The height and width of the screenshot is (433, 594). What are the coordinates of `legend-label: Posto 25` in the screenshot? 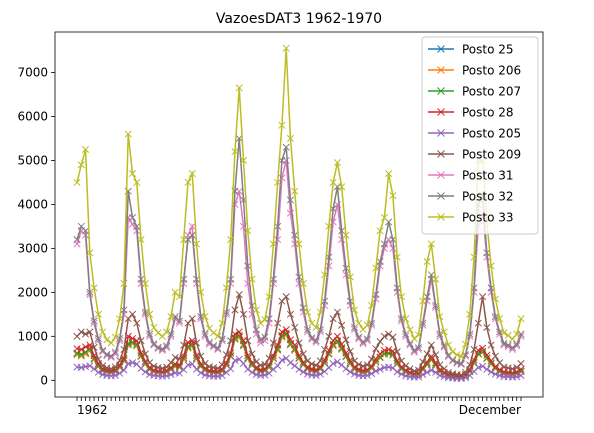 It's located at (488, 50).